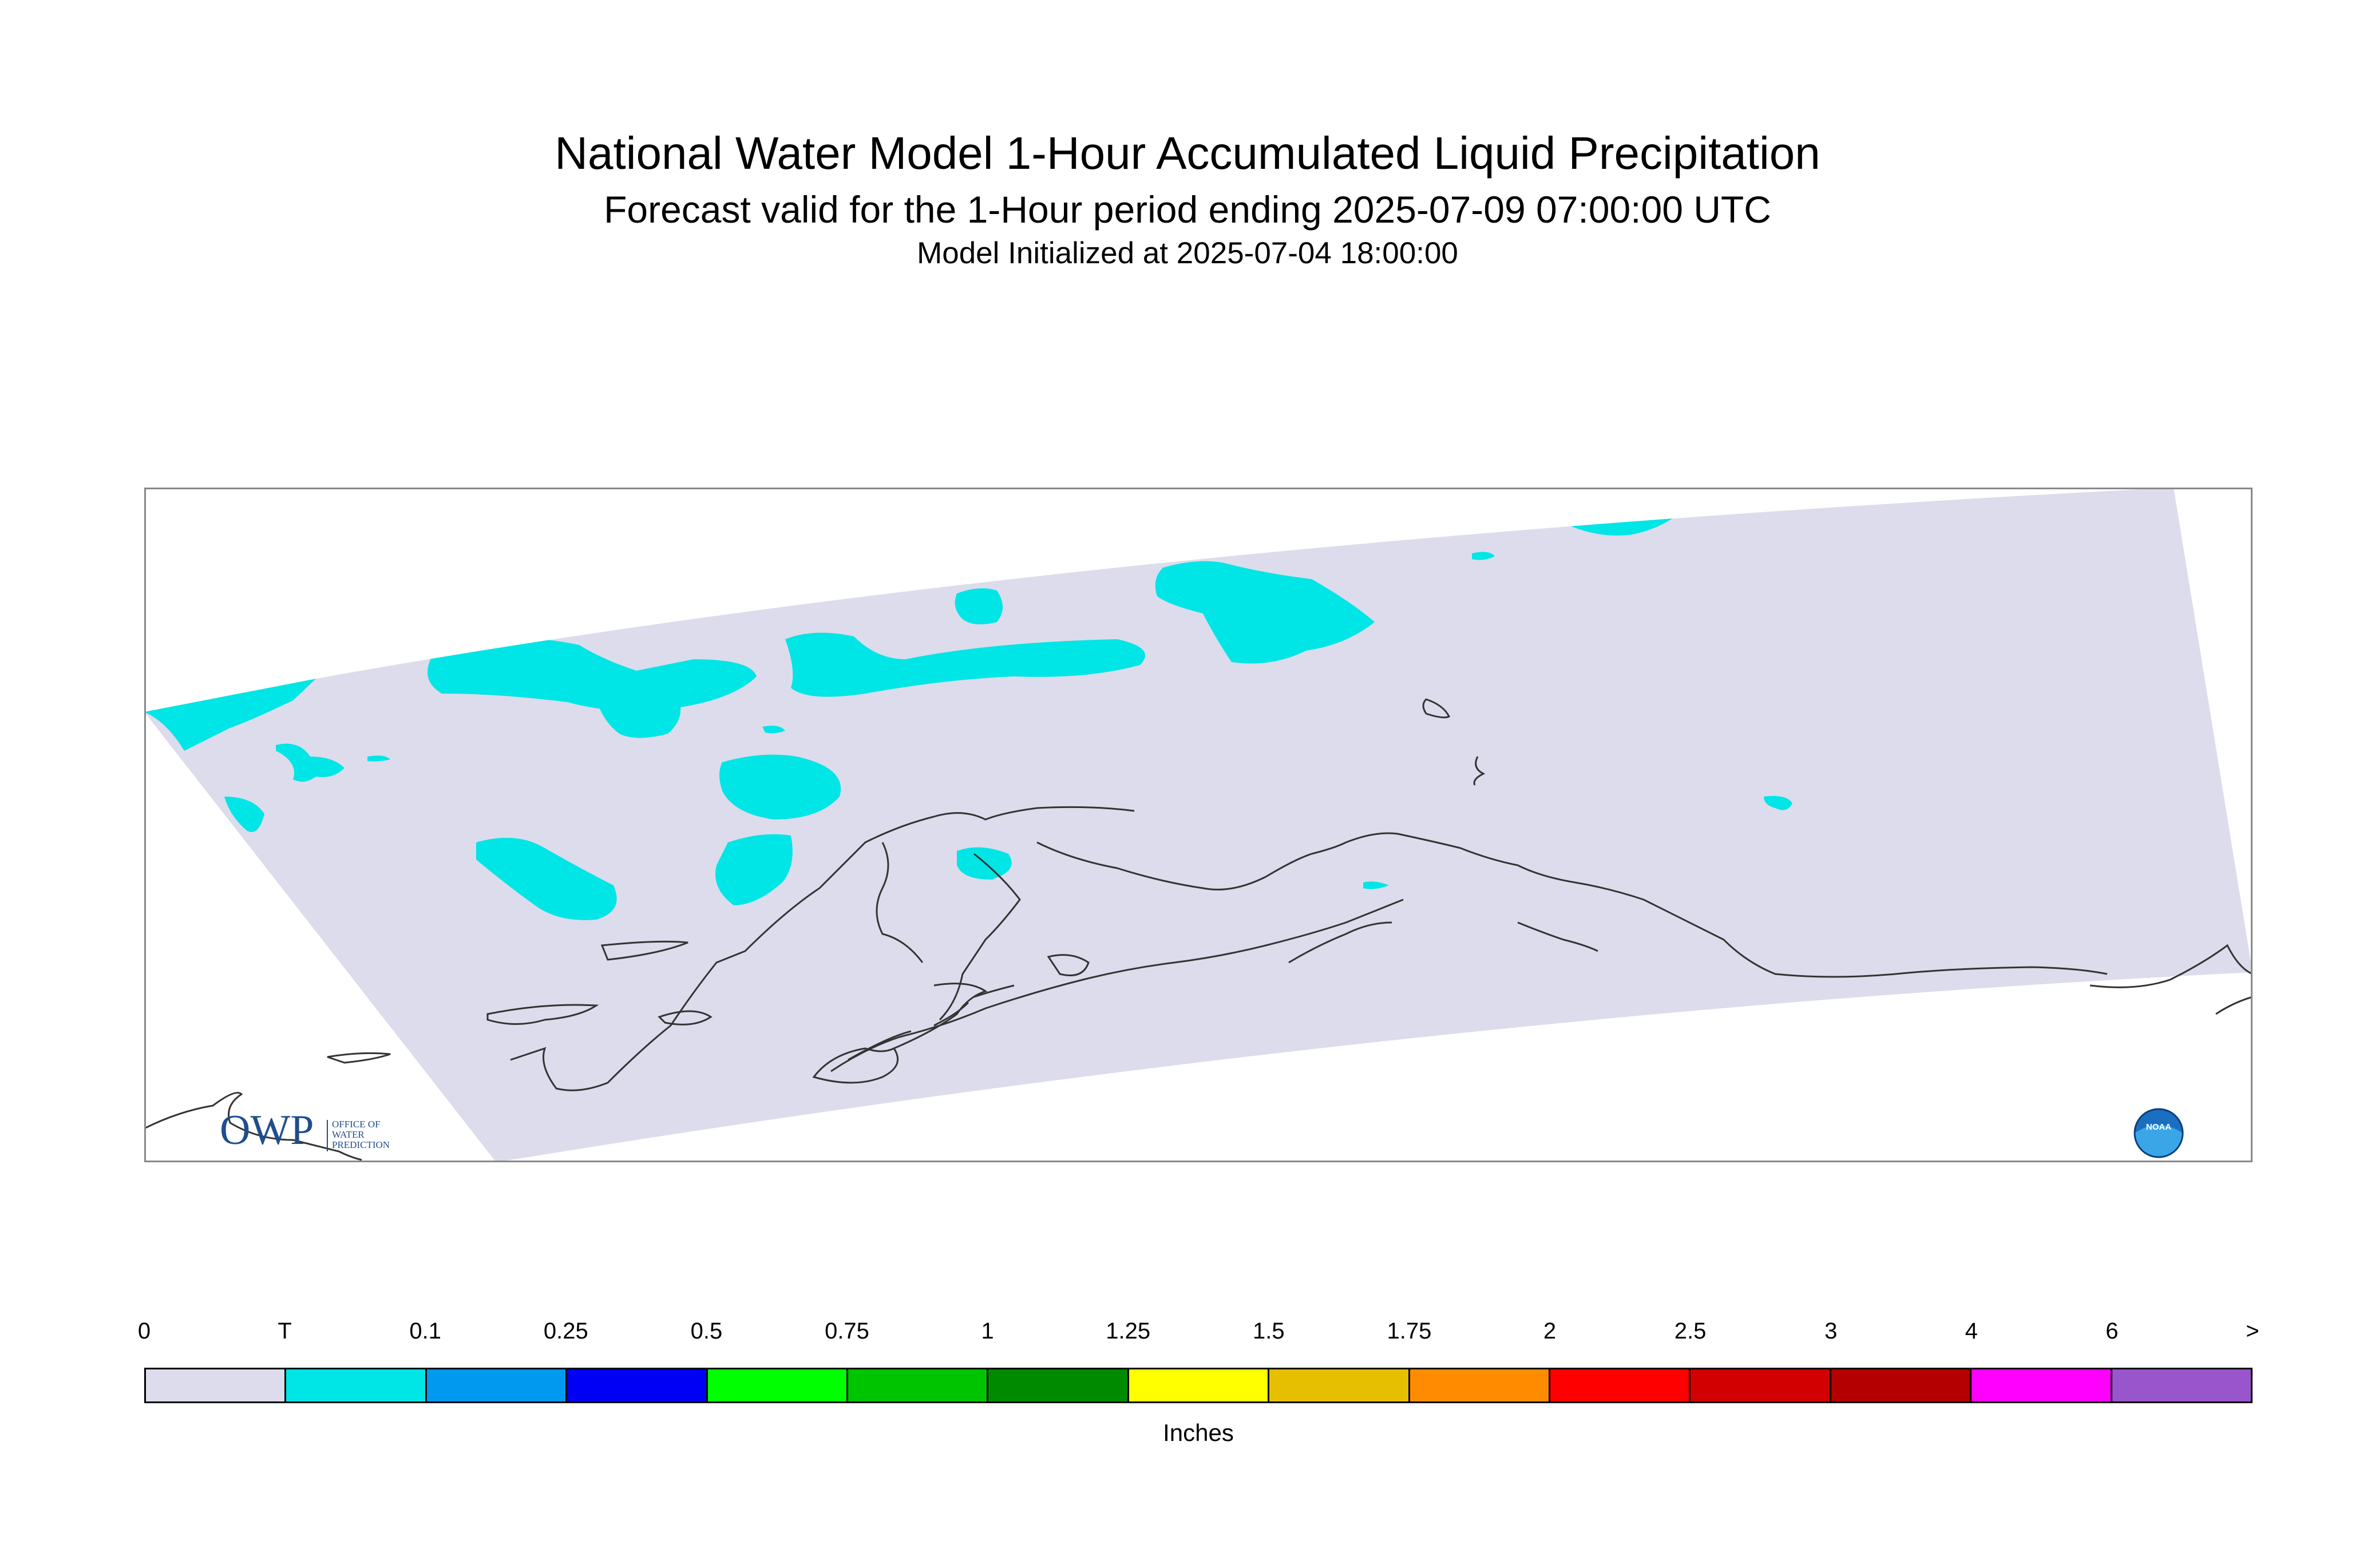 The width and height of the screenshot is (2375, 1568). Describe the element at coordinates (1550, 1331) in the screenshot. I see `legend-tick-label: 2` at that location.